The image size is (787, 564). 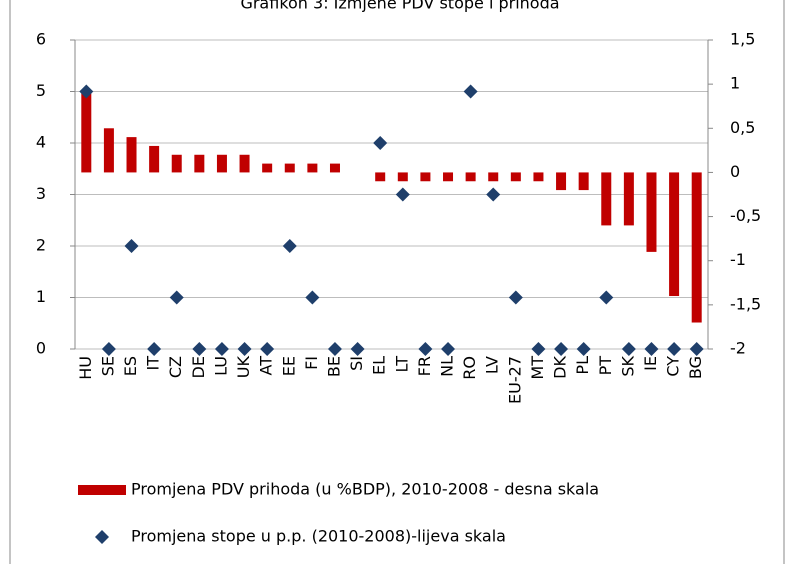 I want to click on x-tick-label: LU, so click(x=220, y=366).